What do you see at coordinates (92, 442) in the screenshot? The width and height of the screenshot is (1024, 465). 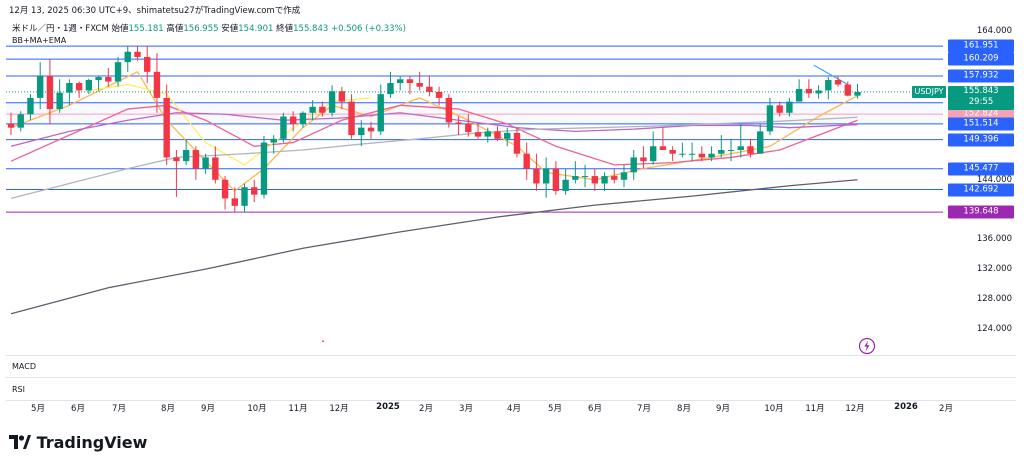 I see `tradingview-wordmark: TradingView` at bounding box center [92, 442].